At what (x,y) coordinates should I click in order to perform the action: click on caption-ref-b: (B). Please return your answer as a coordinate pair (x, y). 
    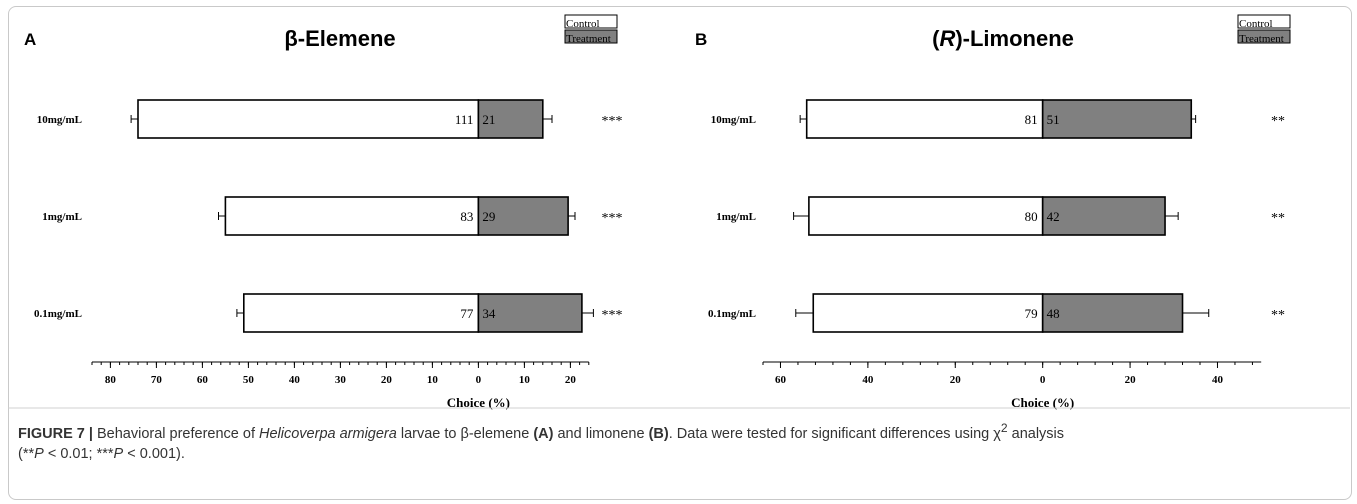
    Looking at the image, I should click on (658, 433).